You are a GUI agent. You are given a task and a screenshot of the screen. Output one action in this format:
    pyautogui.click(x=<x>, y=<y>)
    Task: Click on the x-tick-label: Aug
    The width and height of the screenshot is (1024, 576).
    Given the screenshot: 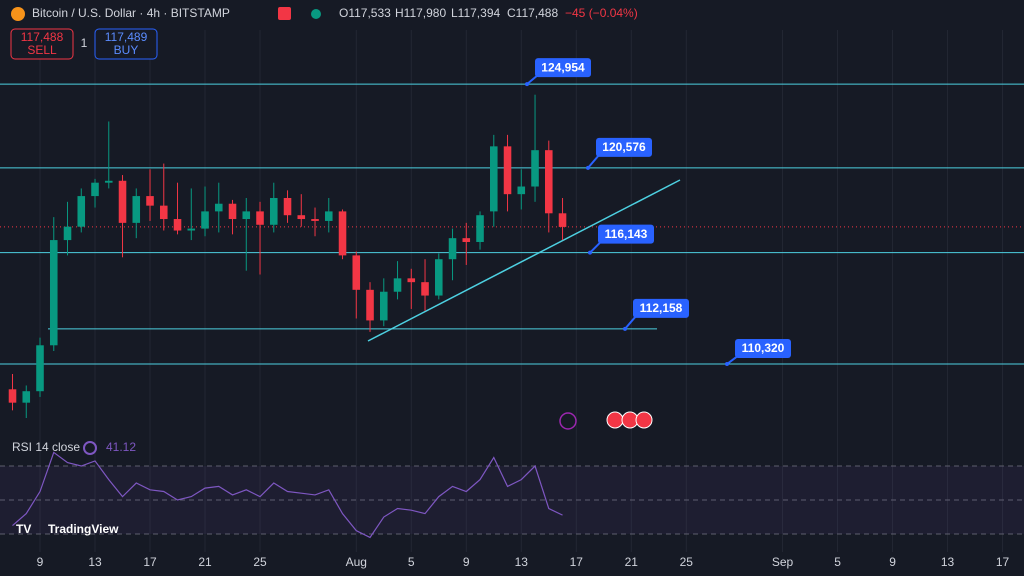 What is the action you would take?
    pyautogui.click(x=356, y=562)
    